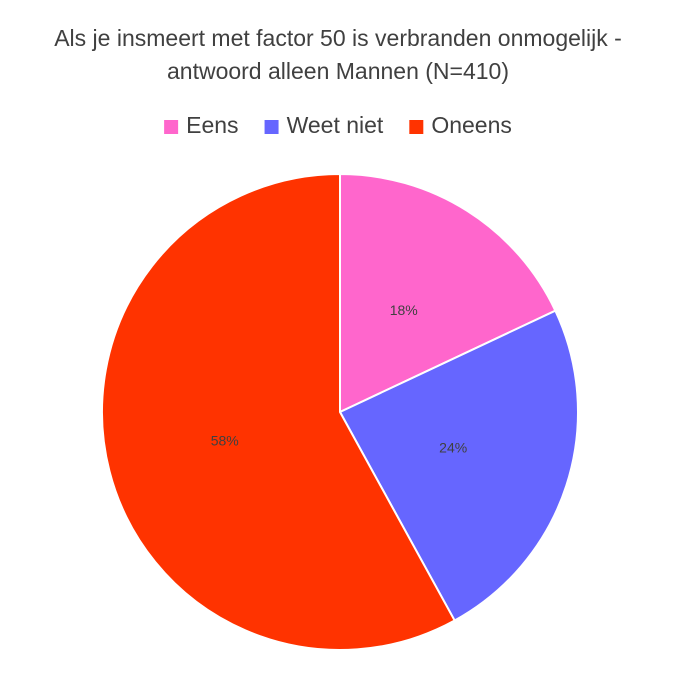  Describe the element at coordinates (453, 447) in the screenshot. I see `value-label: 24%` at that location.